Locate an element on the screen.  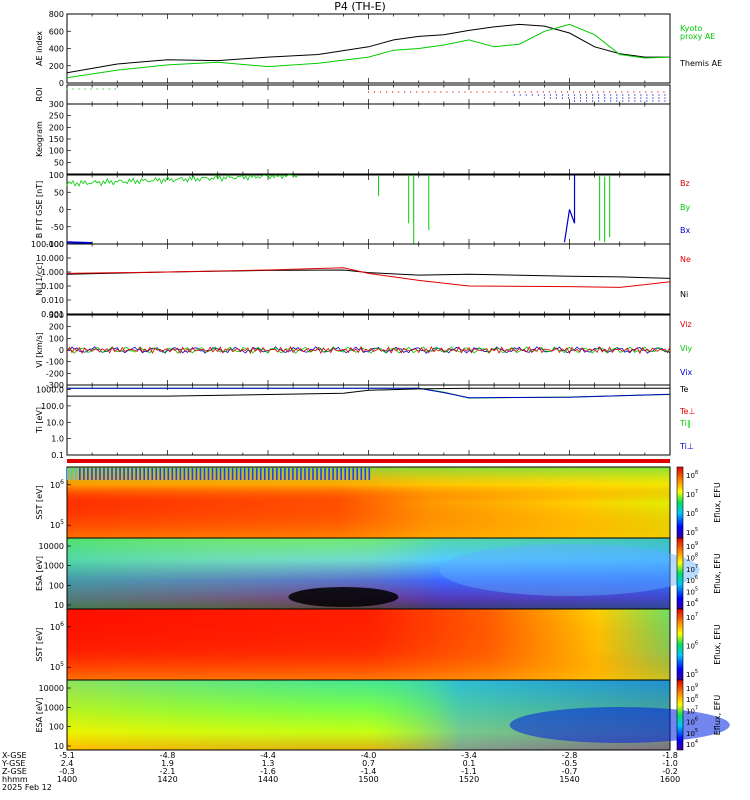
by-series-line is located at coordinates (182, 180).